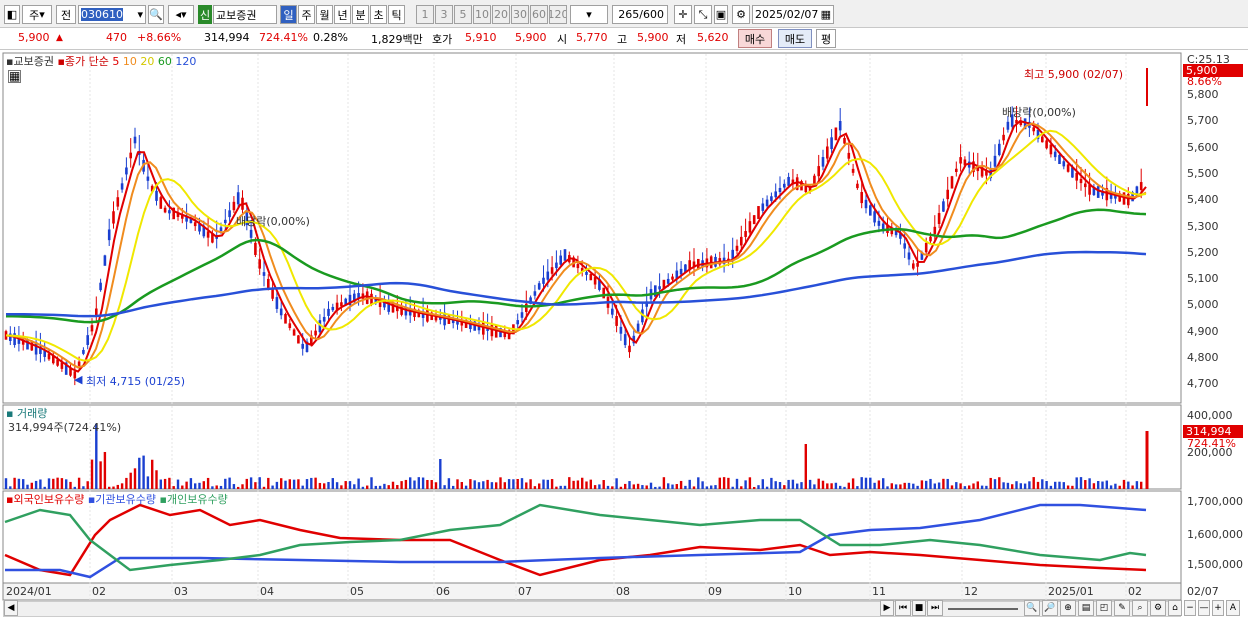  What do you see at coordinates (703, 14) in the screenshot?
I see `chart-tool-icon: ⤡` at bounding box center [703, 14].